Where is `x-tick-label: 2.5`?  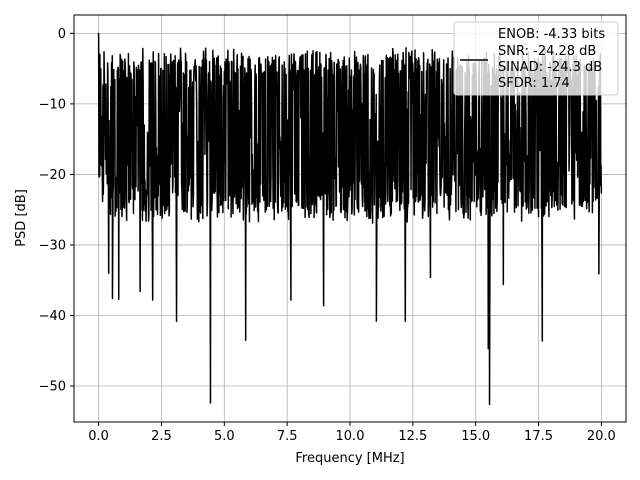
x-tick-label: 2.5 is located at coordinates (161, 436).